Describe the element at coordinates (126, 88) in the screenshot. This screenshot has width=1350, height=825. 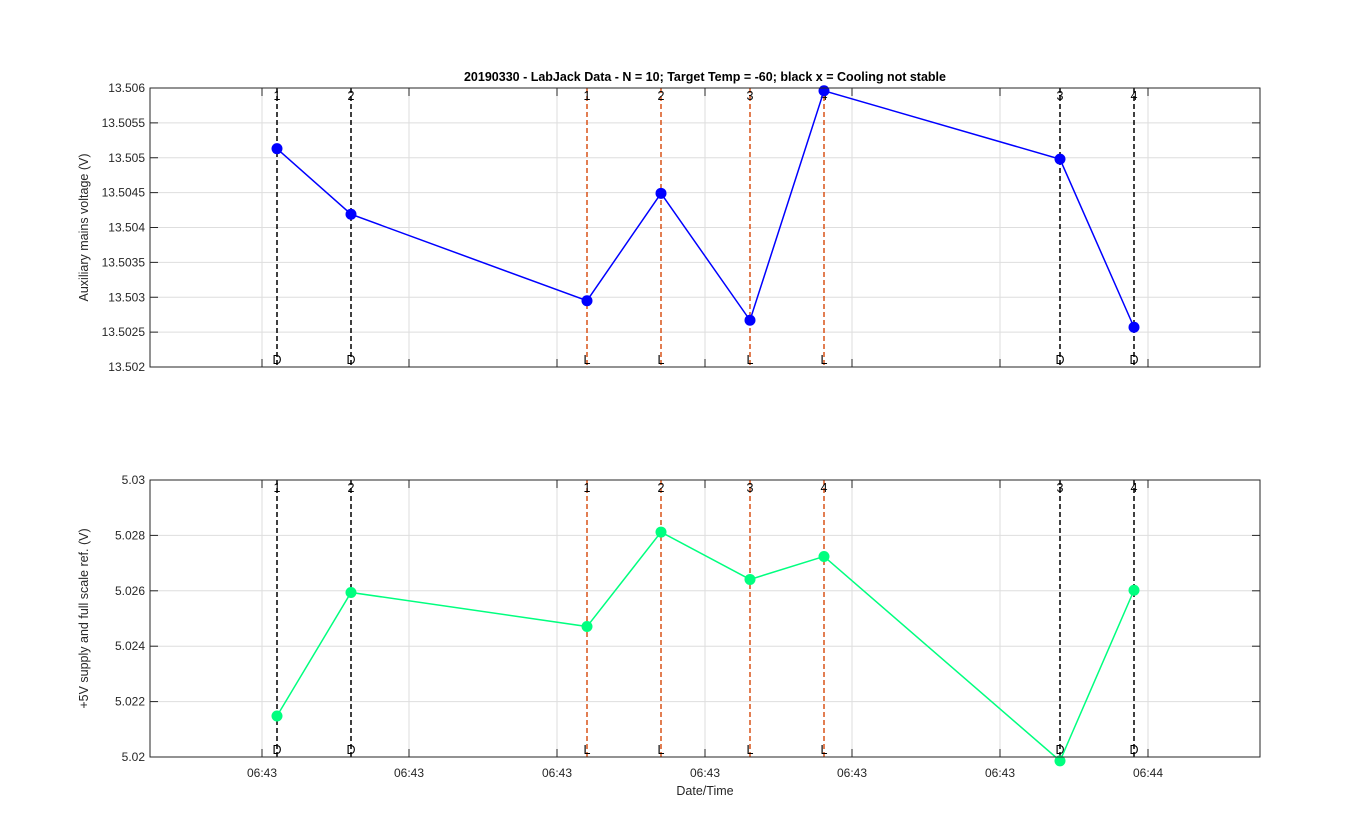
I see `y-tick-label: 13.506` at that location.